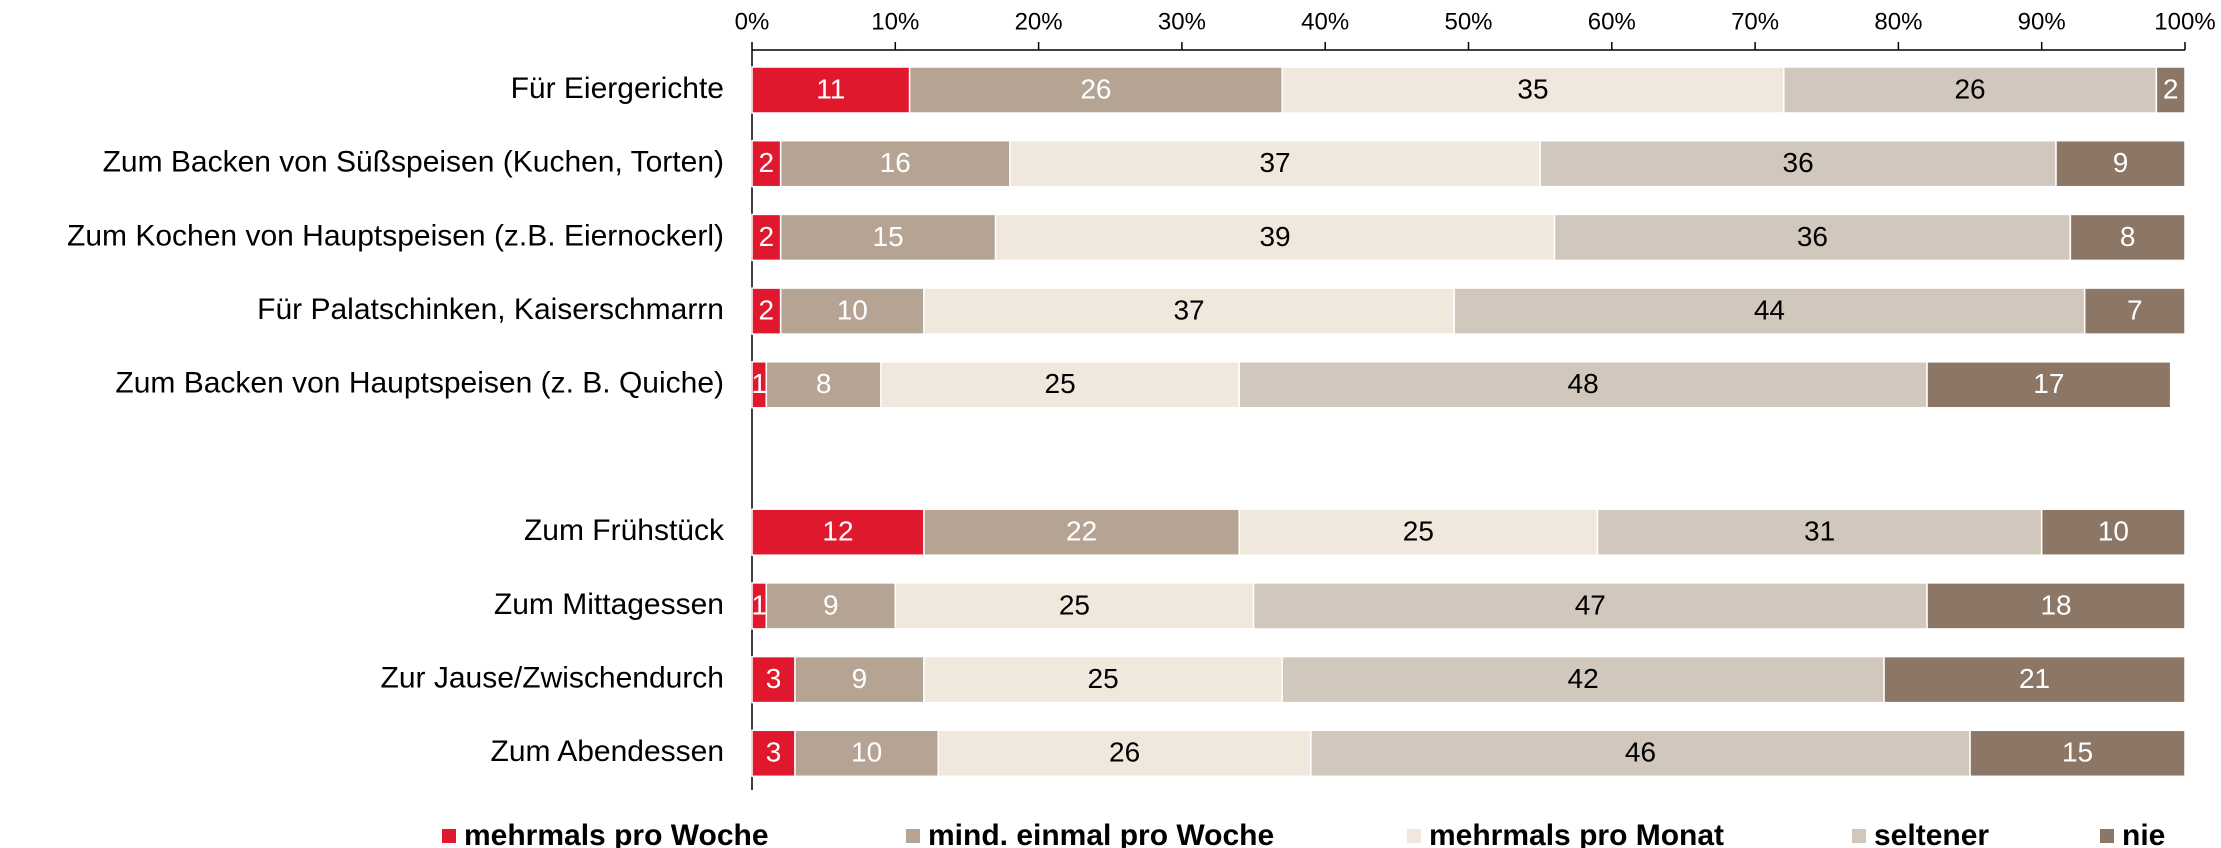 The image size is (2221, 848). I want to click on category-label: Für Palatschinken, Kaiserschmarrn, so click(490, 309).